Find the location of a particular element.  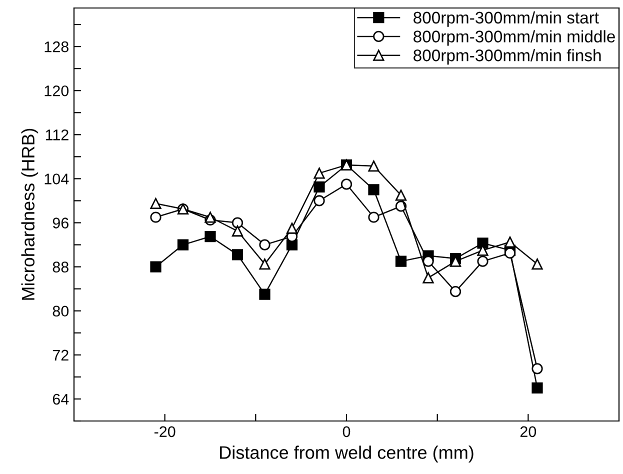

y-tick-label: 80 is located at coordinates (60, 311).